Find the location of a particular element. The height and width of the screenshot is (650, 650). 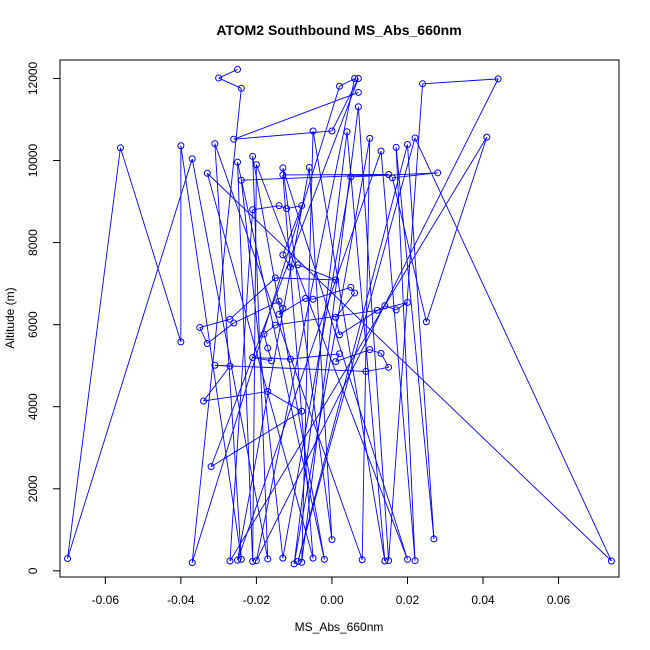

y-axis-label: Altitude (m) is located at coordinates (10, 317).